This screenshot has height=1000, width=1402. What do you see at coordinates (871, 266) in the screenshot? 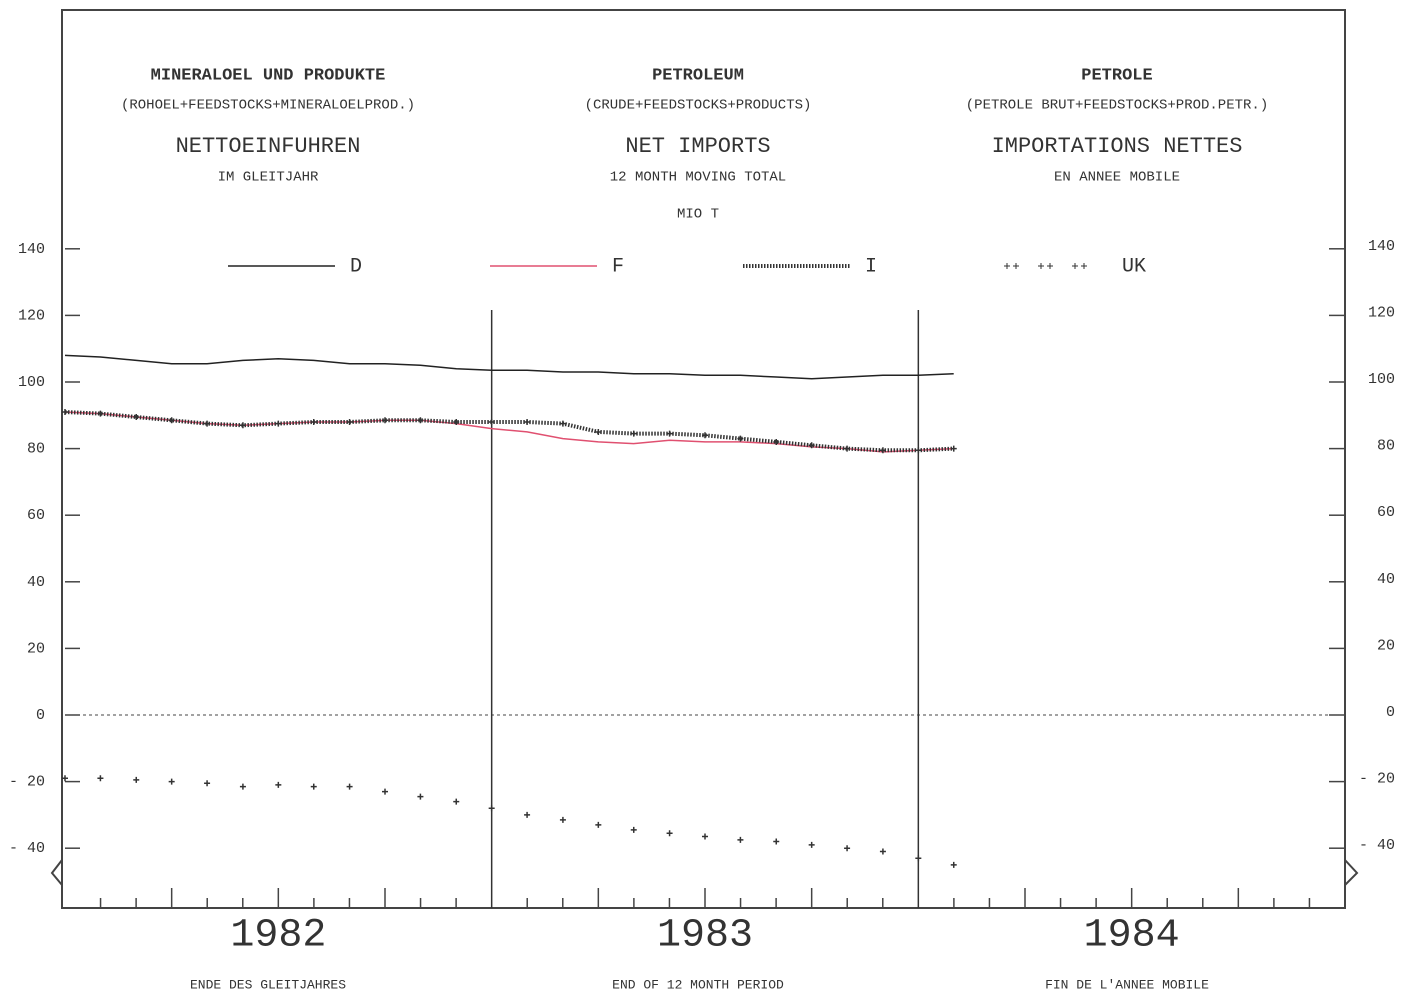
I see `legend-label: I` at bounding box center [871, 266].